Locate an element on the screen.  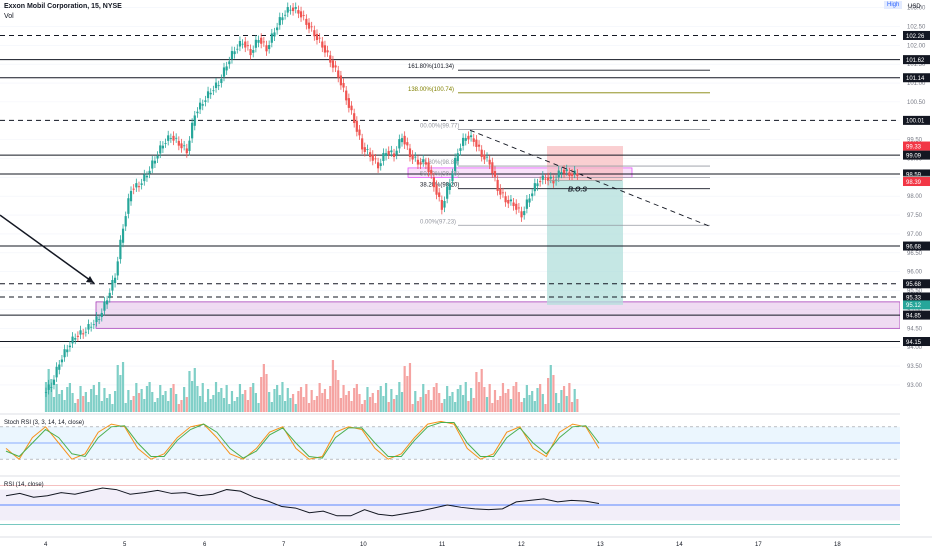
level-tag-label: 101.14 is located at coordinates (915, 79).